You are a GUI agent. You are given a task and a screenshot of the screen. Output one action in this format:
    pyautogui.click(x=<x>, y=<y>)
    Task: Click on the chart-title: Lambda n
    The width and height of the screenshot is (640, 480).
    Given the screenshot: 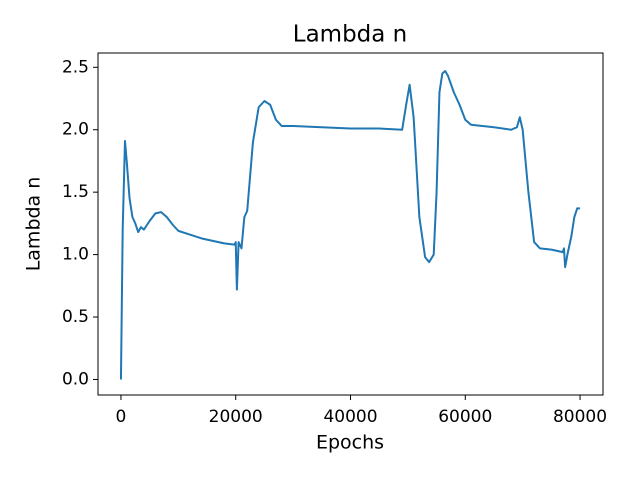 What is the action you would take?
    pyautogui.click(x=350, y=35)
    